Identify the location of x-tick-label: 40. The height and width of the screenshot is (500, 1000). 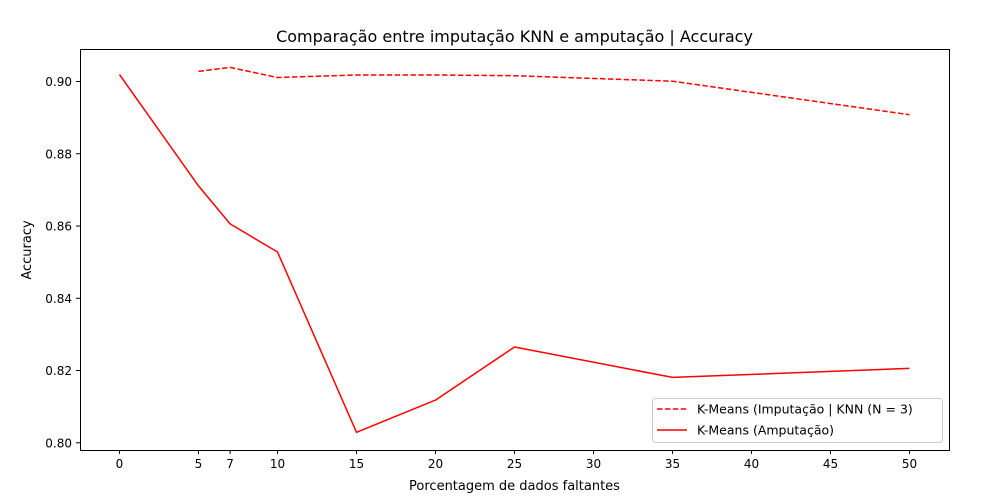
(751, 464).